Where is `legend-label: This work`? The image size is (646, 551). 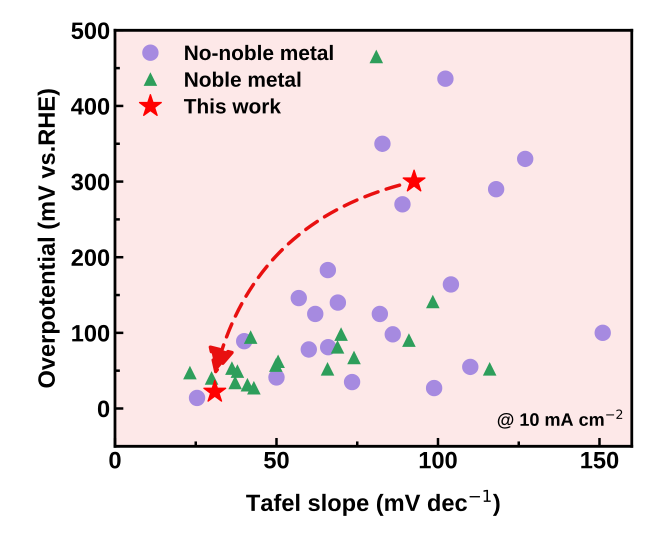 legend-label: This work is located at coordinates (232, 106).